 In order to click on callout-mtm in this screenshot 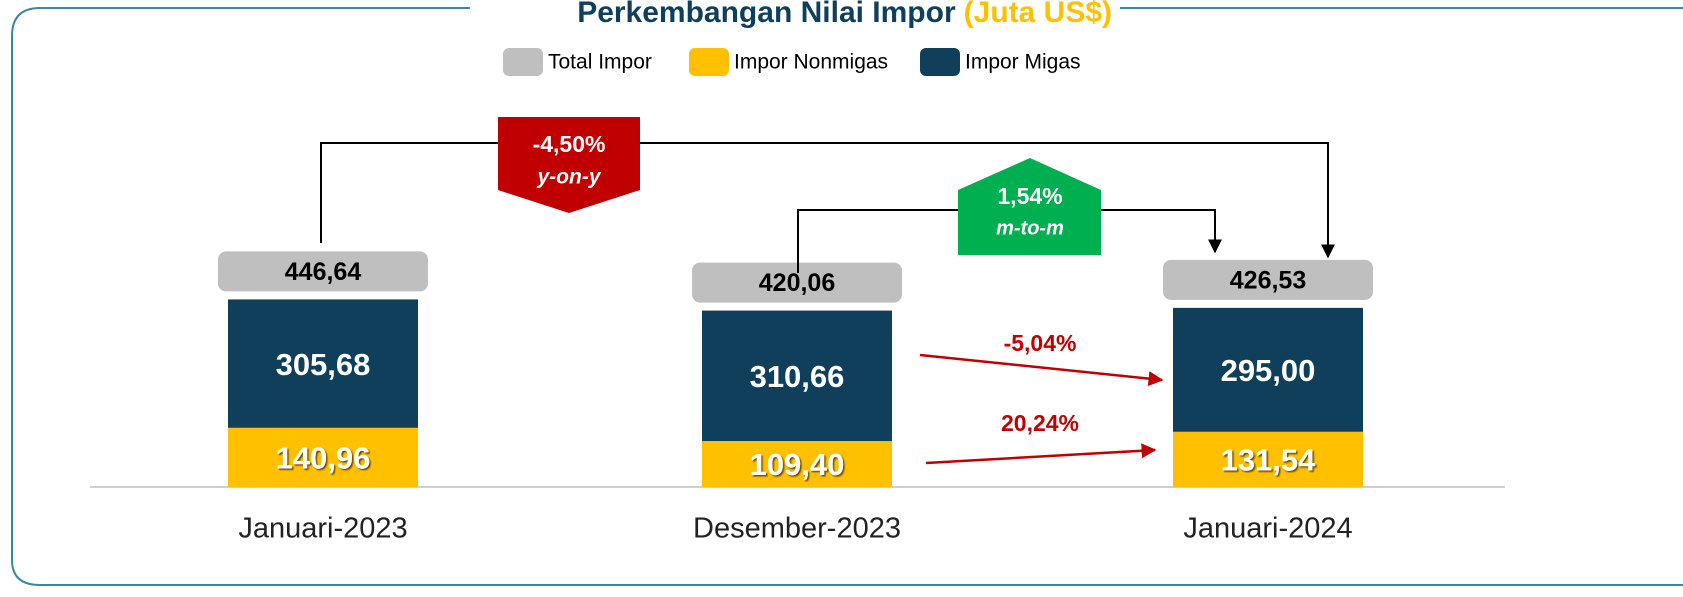, I will do `click(1029, 206)`.